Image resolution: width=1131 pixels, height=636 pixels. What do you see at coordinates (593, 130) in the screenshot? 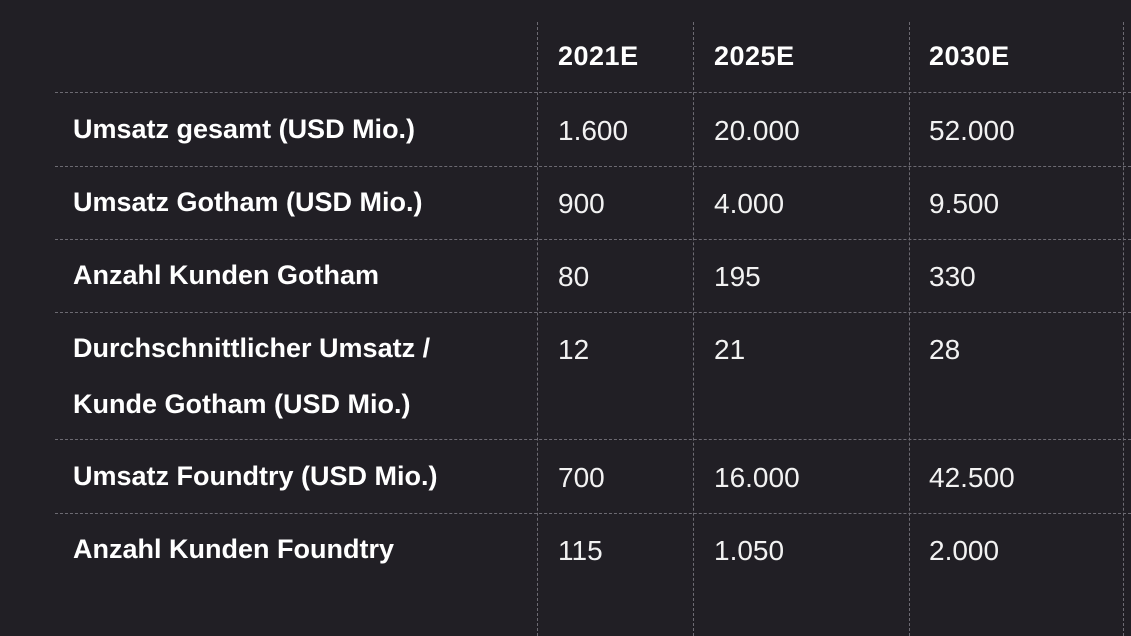
I see `cell-umsatz-gesamt-2021e: 1.600` at bounding box center [593, 130].